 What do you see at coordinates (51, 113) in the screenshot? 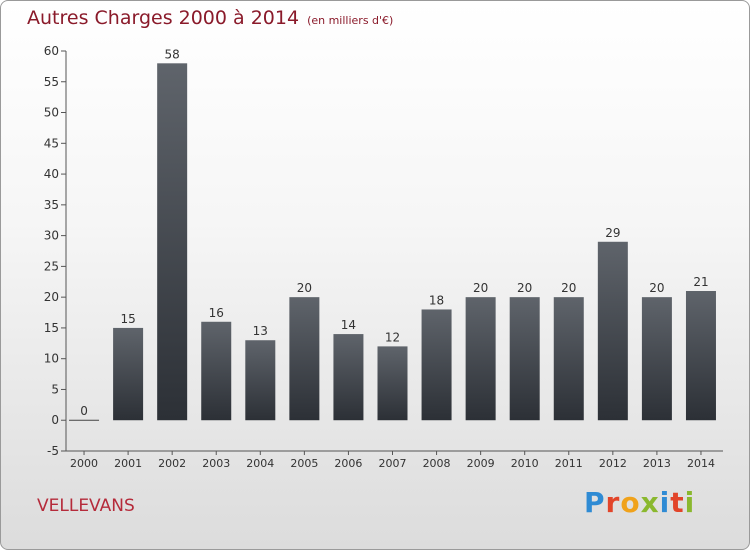
I see `y-tick-label: 50` at bounding box center [51, 113].